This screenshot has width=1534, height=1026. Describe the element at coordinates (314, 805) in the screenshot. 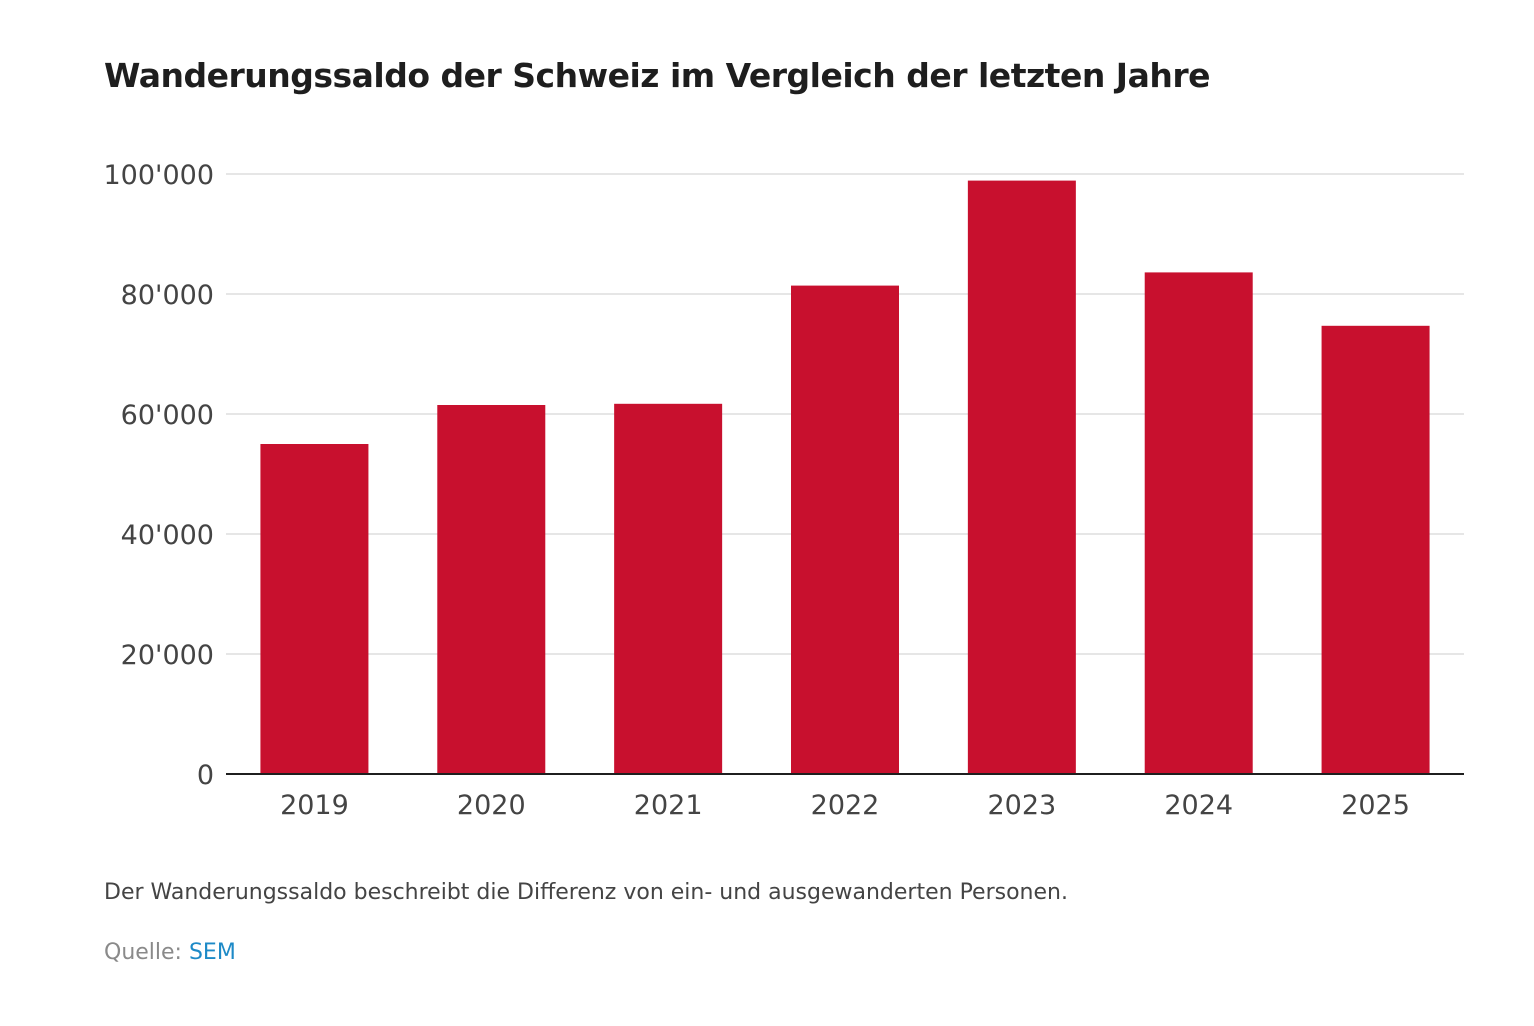

I see `x-tick-label: 2019` at that location.